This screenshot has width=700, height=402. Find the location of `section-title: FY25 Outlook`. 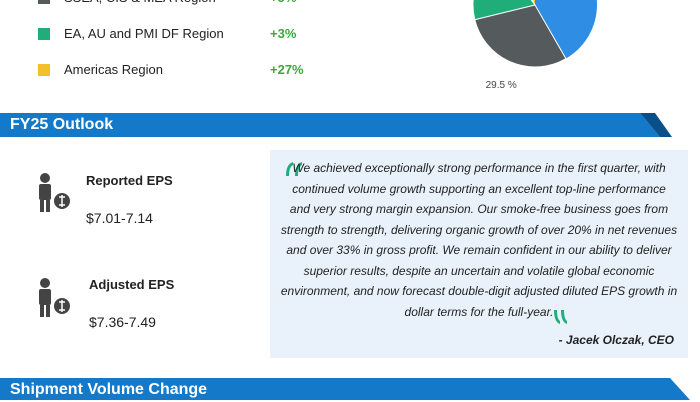

section-title: FY25 Outlook is located at coordinates (62, 124).